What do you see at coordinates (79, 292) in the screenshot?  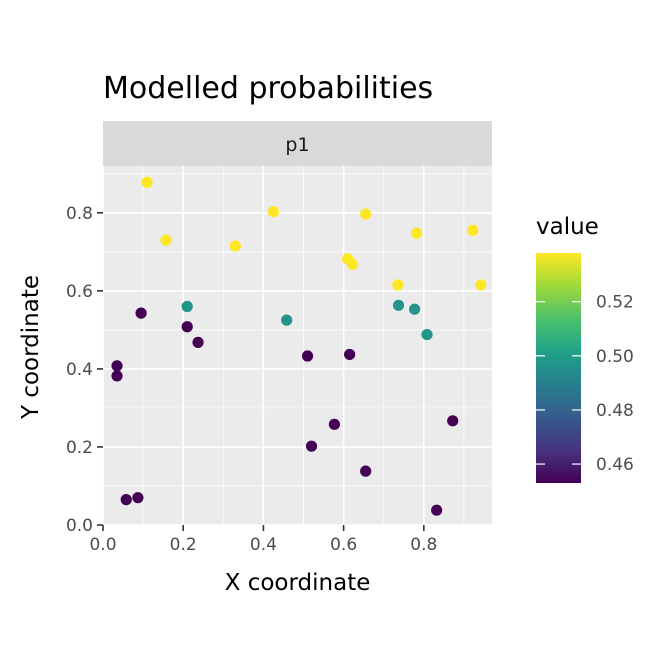 I see `y-tick-label: 0.6` at bounding box center [79, 292].